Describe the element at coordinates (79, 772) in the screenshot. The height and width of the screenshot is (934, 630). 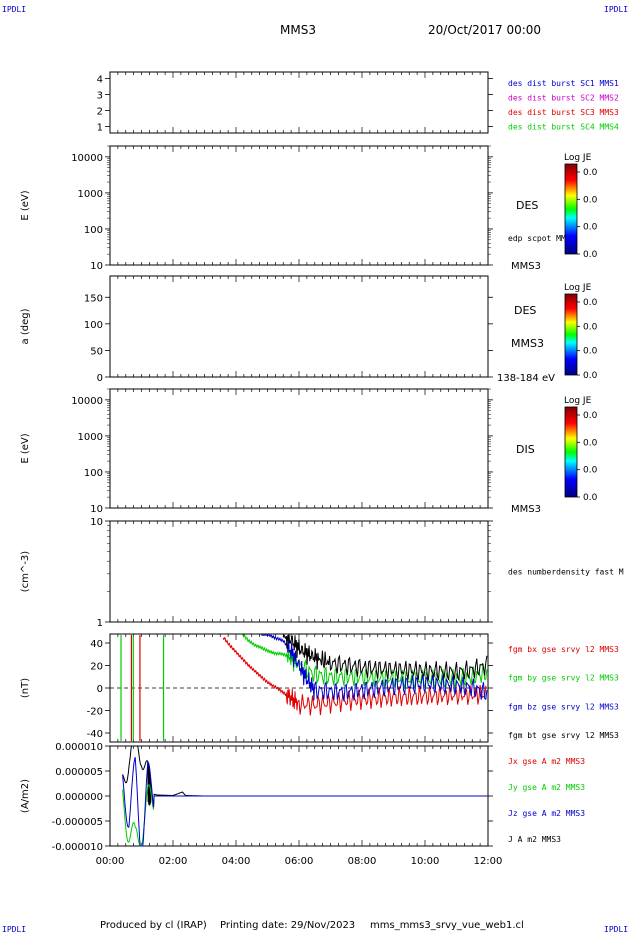
I see `y-tick-label: 0.000005` at that location.